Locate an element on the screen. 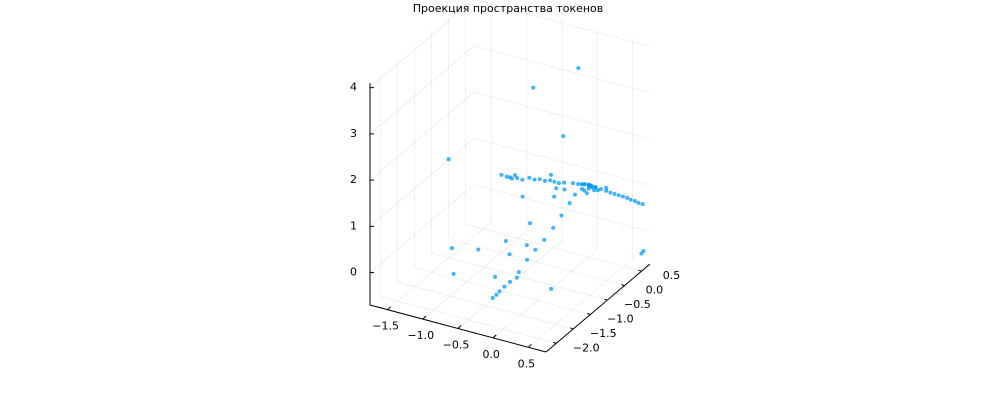  x-tick-label: −1.0 is located at coordinates (420, 335).